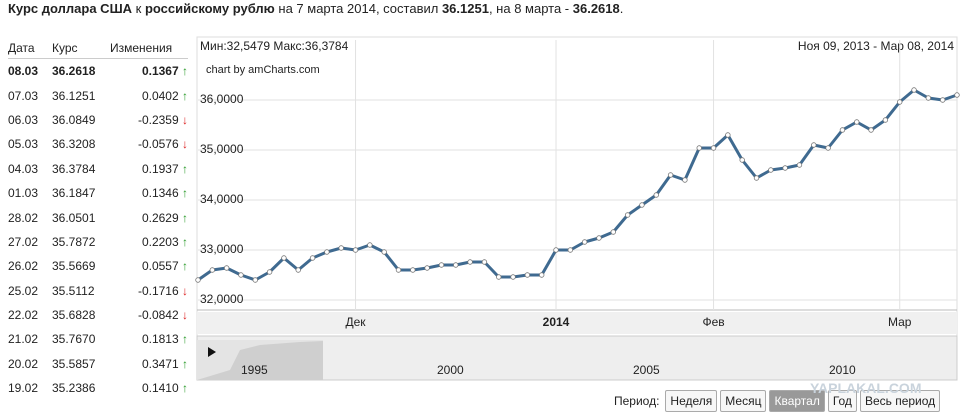  What do you see at coordinates (23, 71) in the screenshot?
I see `cell: 08.03` at bounding box center [23, 71].